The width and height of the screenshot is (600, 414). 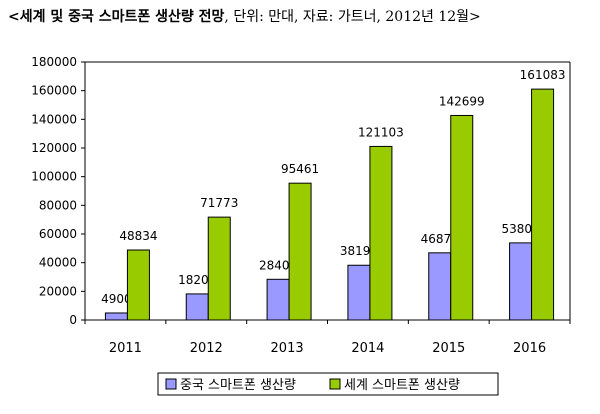 I want to click on data-label-world: 48834, so click(x=138, y=236).